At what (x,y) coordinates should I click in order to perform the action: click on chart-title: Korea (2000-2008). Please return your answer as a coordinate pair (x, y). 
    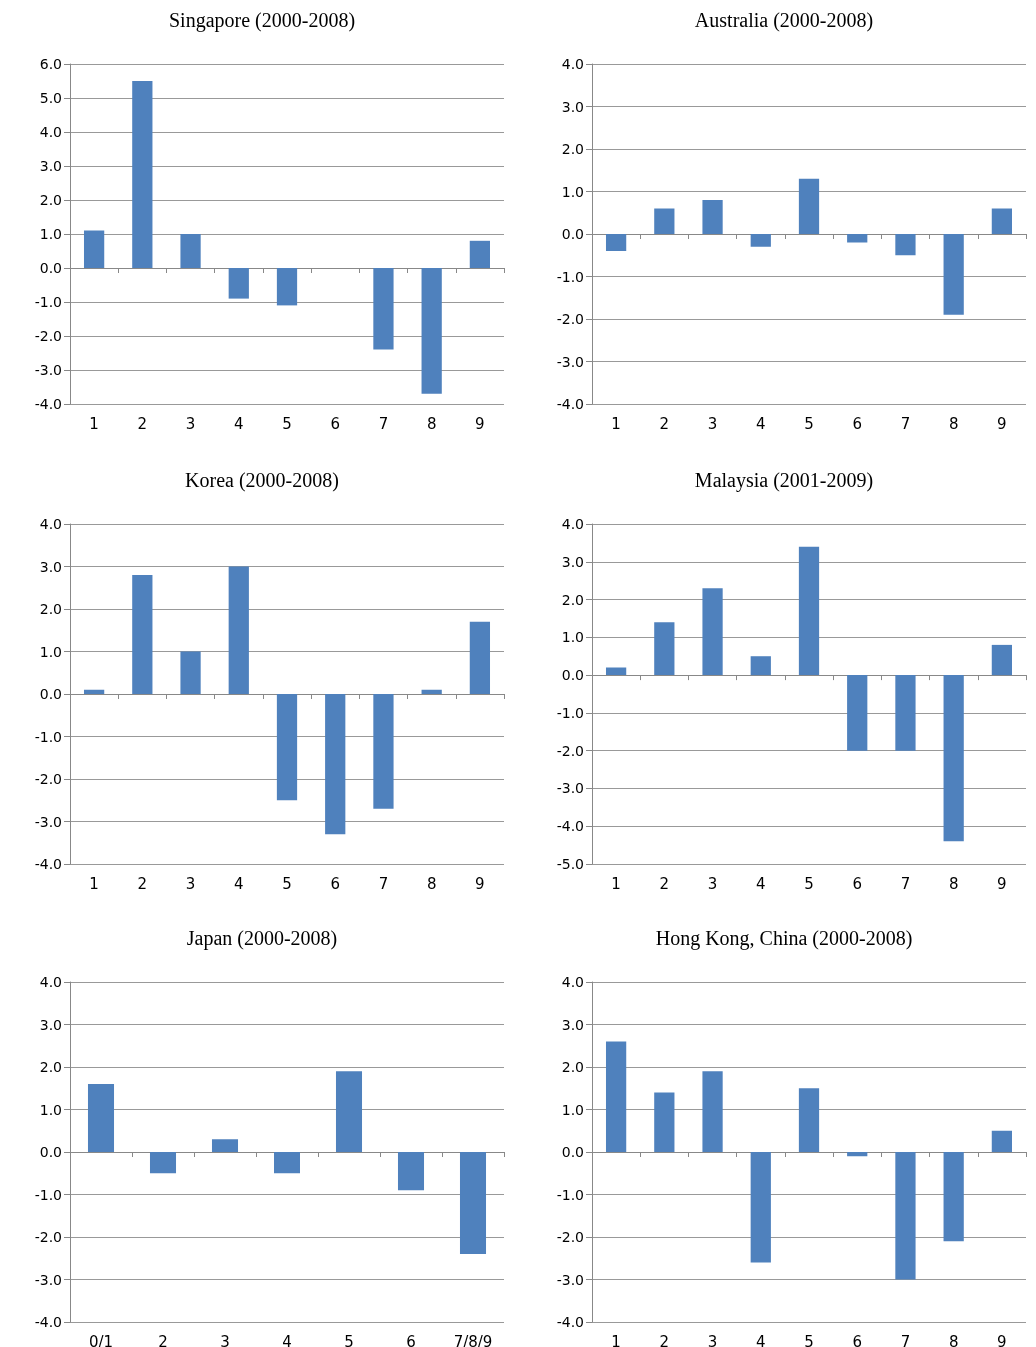
    Looking at the image, I should click on (262, 480).